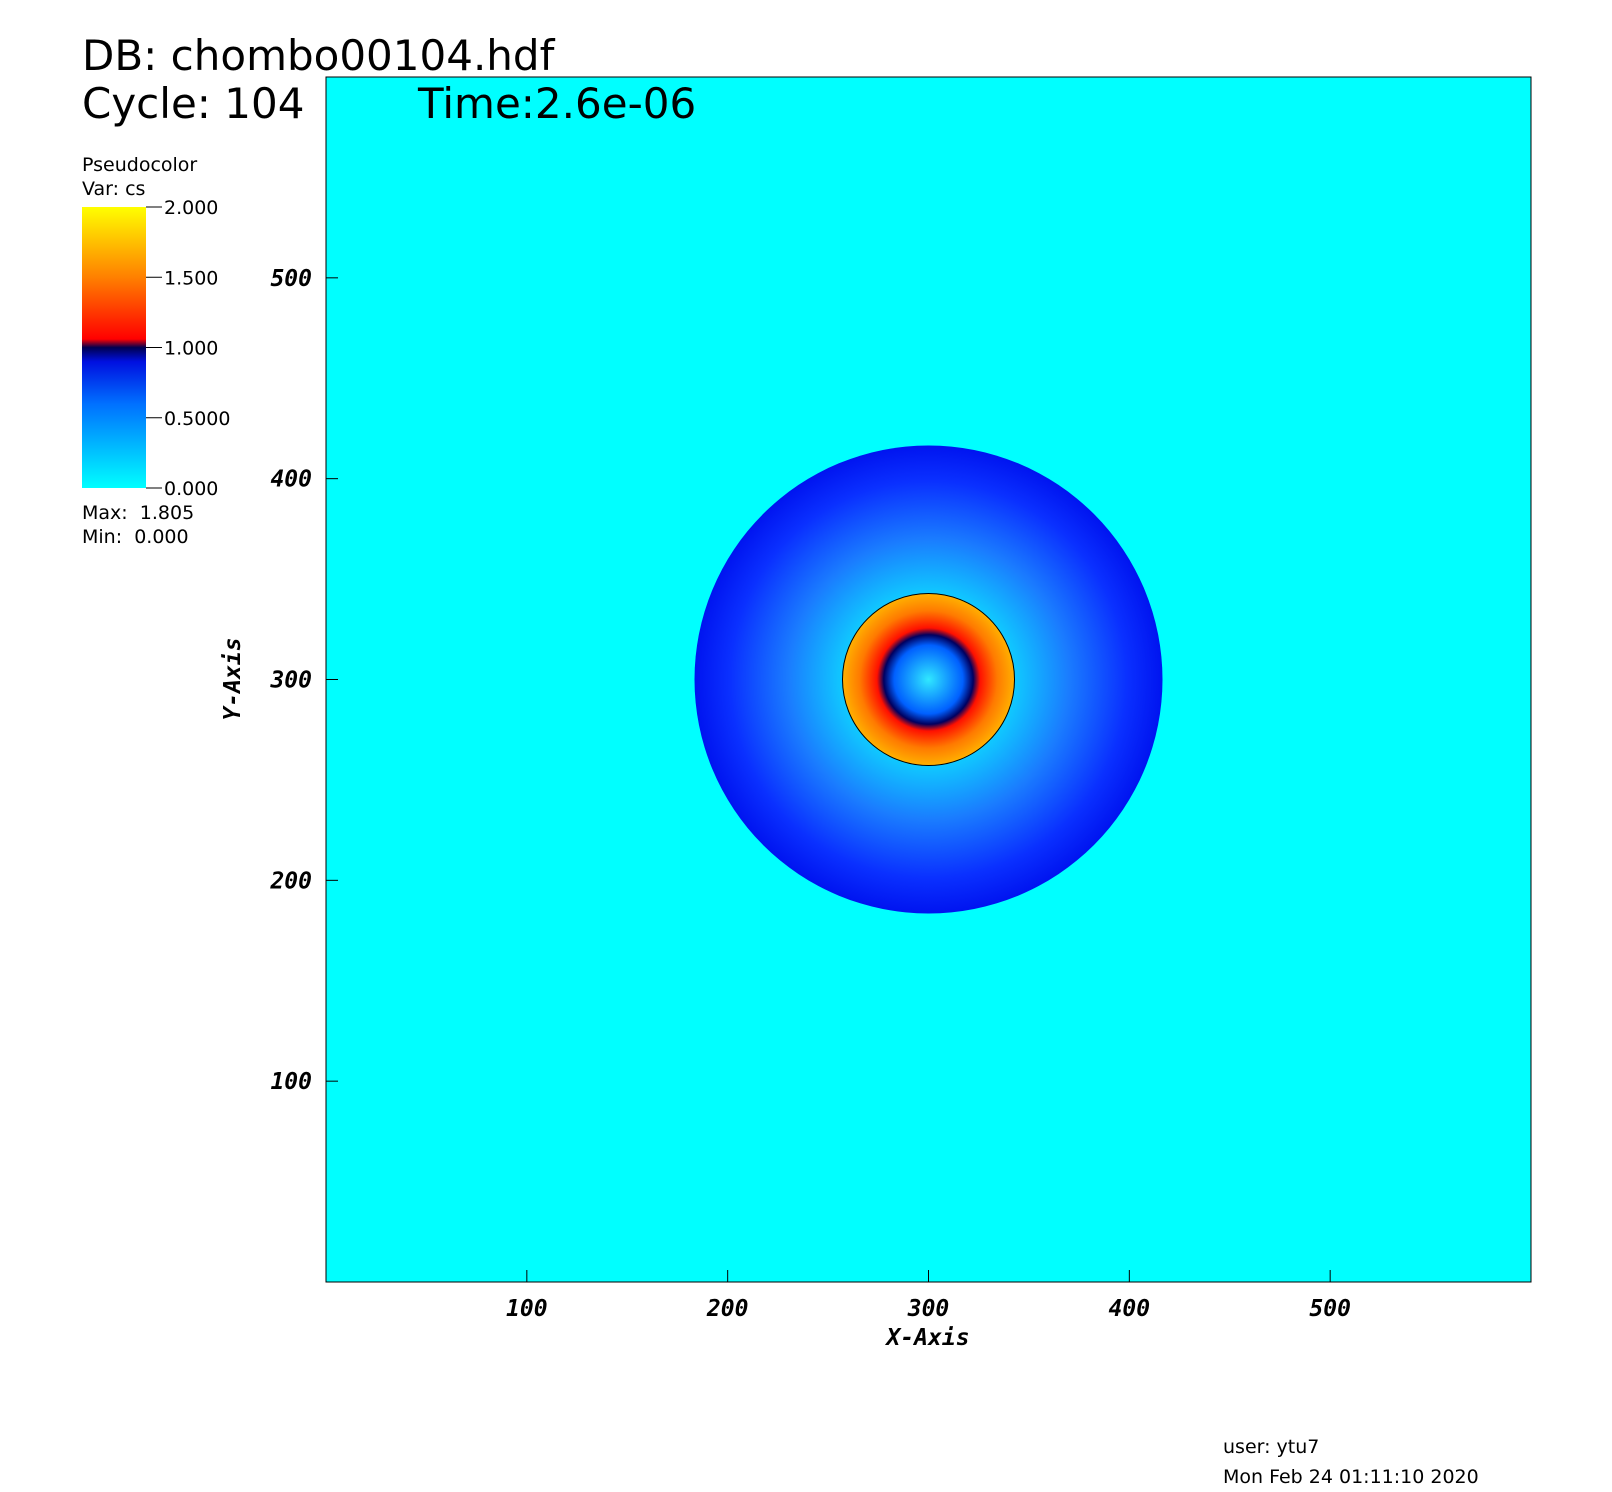 The height and width of the screenshot is (1492, 1612). I want to click on legend-var: Var: cs, so click(113, 189).